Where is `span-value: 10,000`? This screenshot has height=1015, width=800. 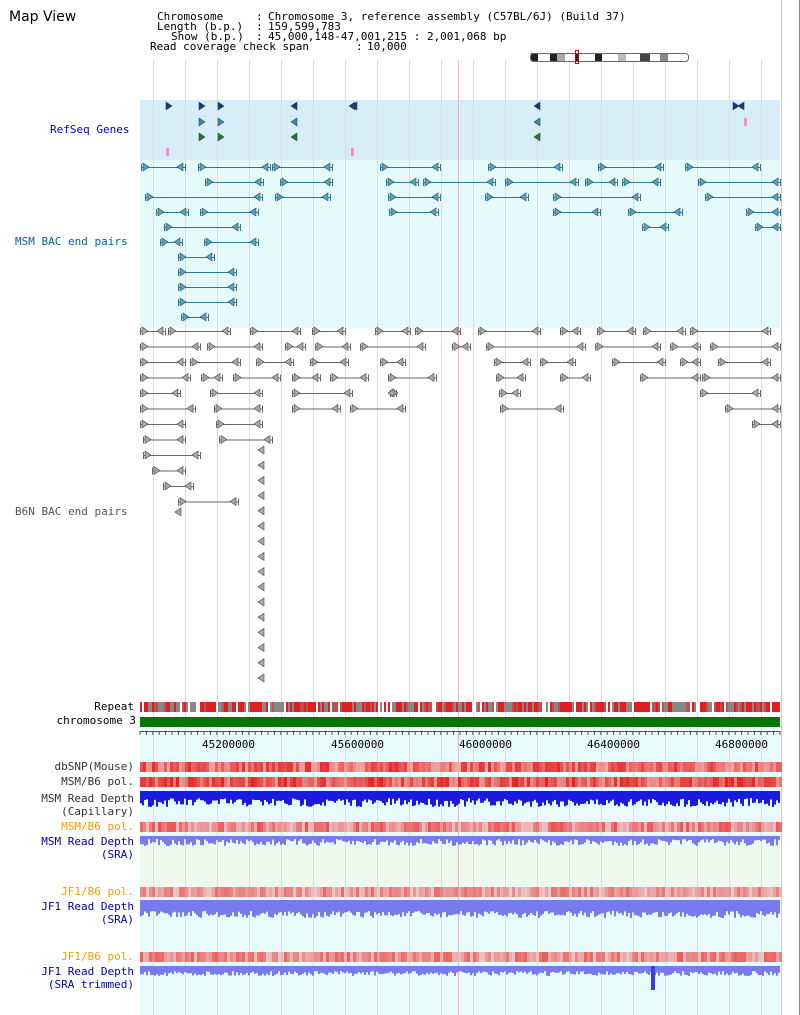
span-value: 10,000 is located at coordinates (387, 46).